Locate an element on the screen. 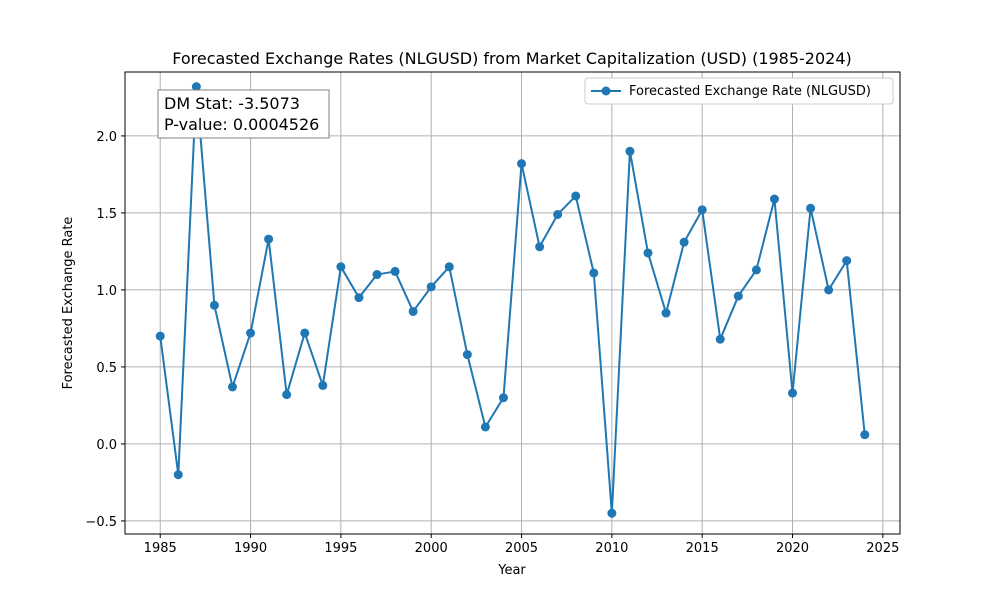 This screenshot has width=1000, height=600. y-tick-label: 0.5 is located at coordinates (106, 368).